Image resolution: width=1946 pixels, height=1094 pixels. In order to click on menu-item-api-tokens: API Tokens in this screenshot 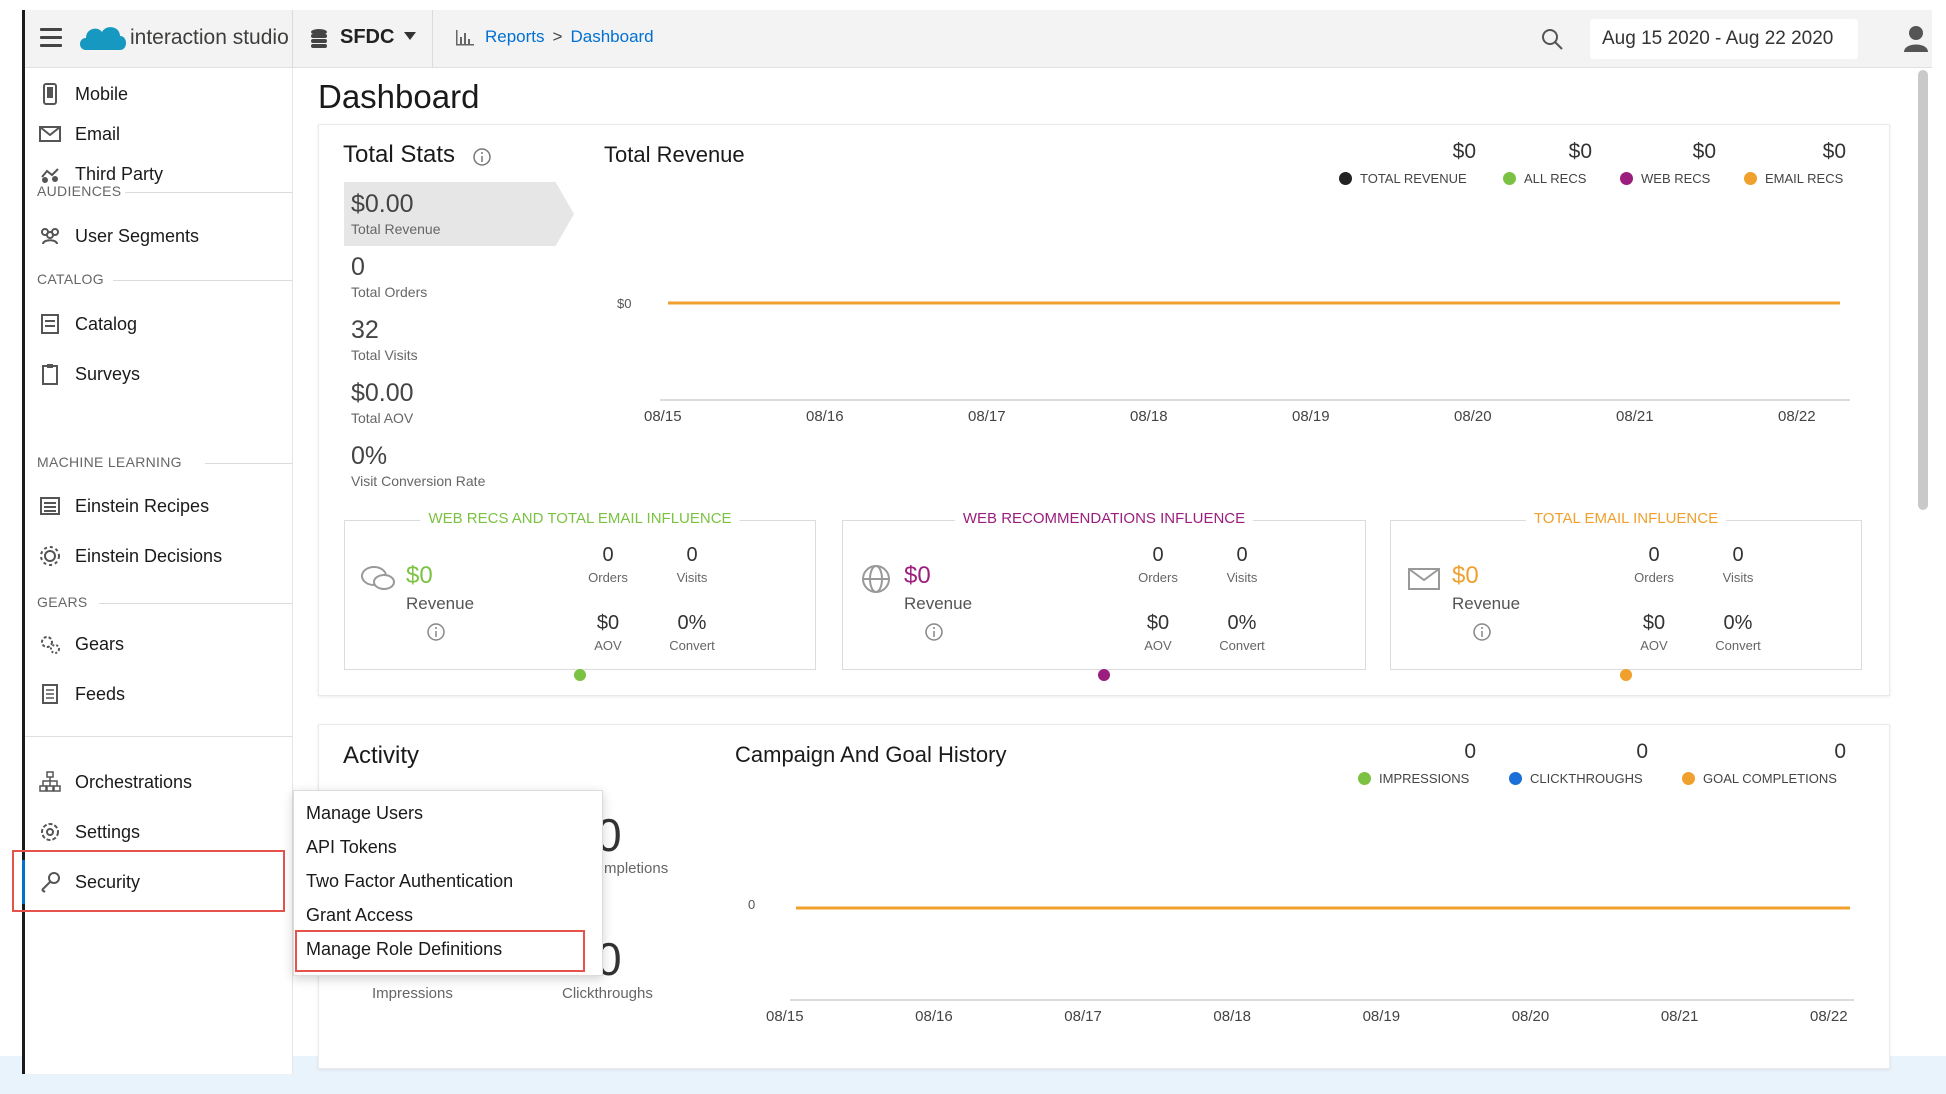, I will do `click(351, 847)`.